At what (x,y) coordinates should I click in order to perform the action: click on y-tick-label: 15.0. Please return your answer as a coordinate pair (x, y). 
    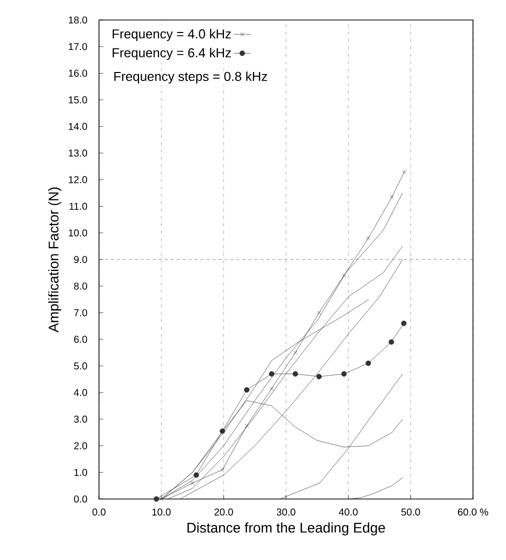
    Looking at the image, I should click on (78, 100).